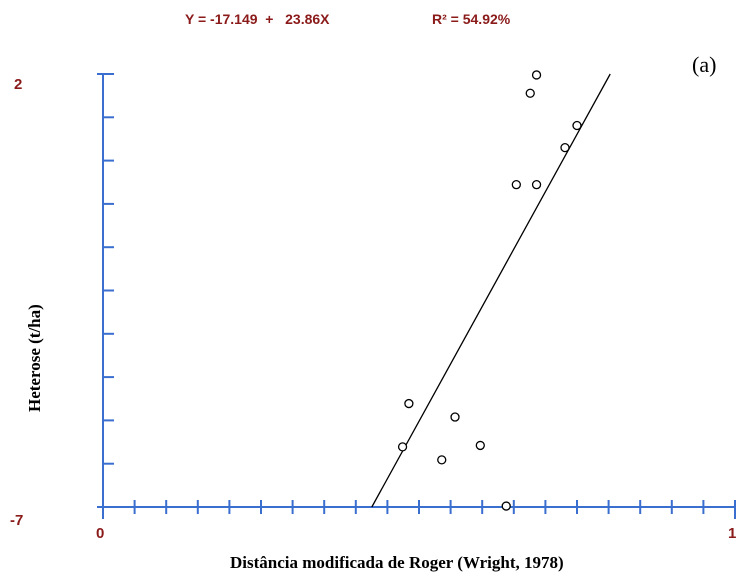 The width and height of the screenshot is (751, 580). Describe the element at coordinates (16, 520) in the screenshot. I see `y-tick-label-min: -7` at that location.